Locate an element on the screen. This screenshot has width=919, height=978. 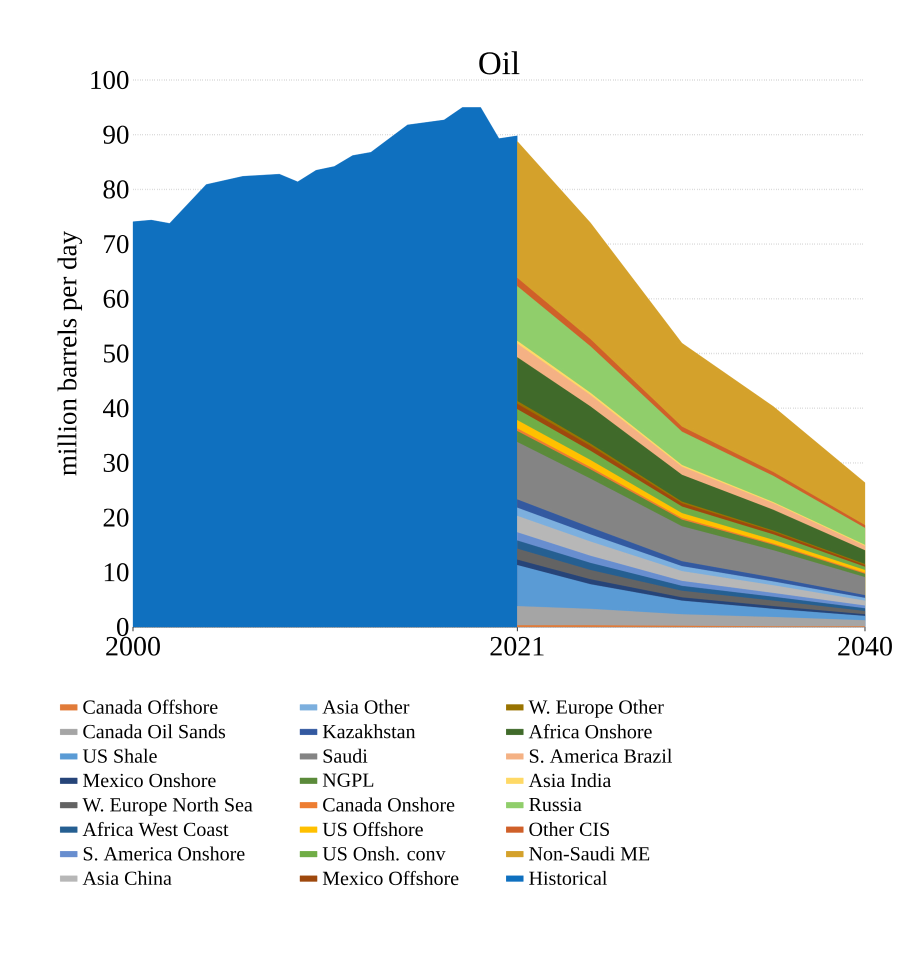
legend-label: US Onsh. conv is located at coordinates (384, 853).